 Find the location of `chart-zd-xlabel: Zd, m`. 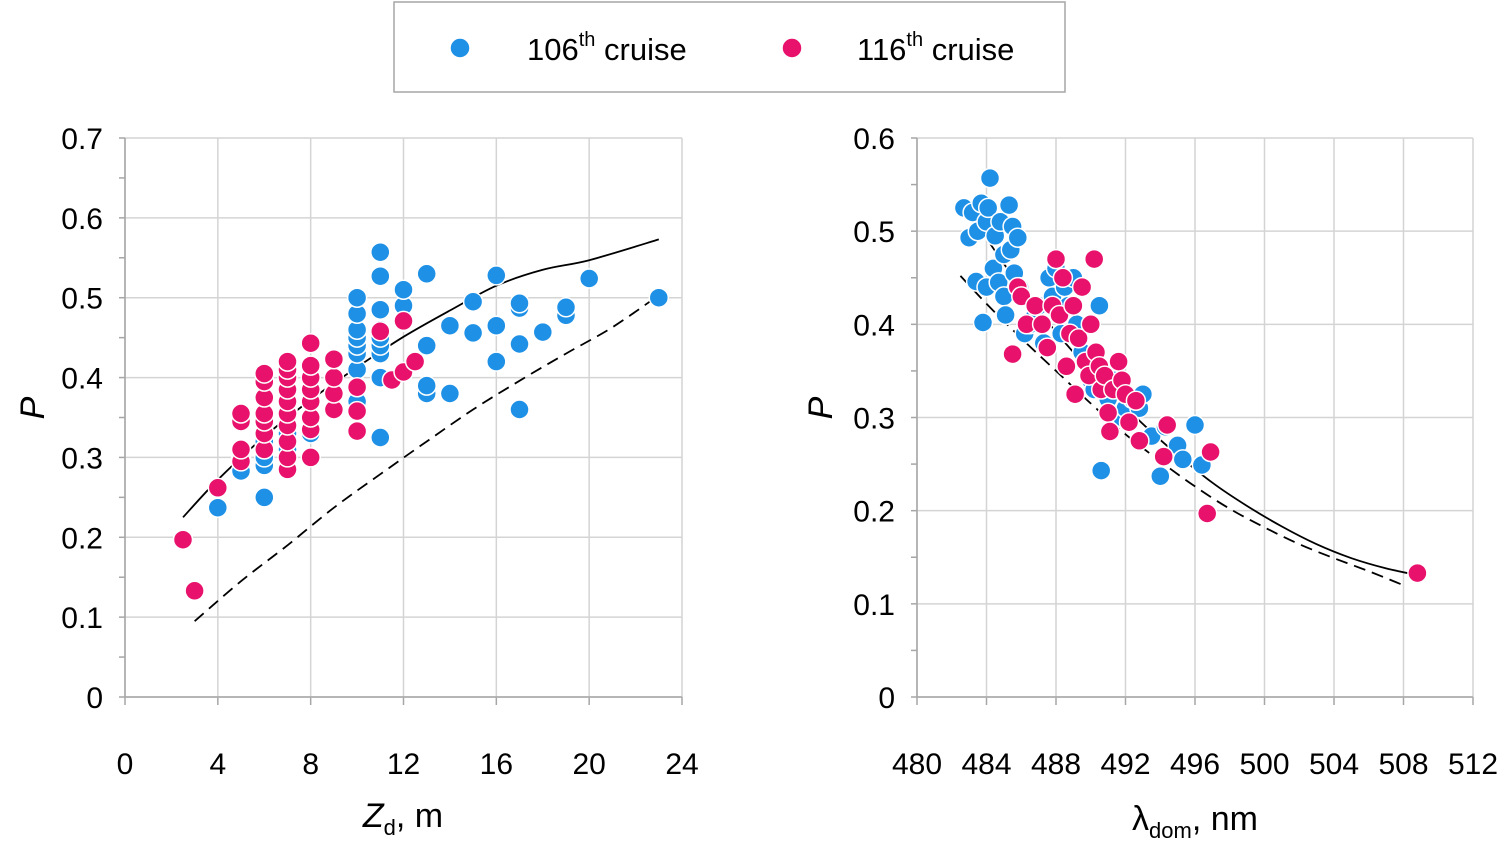

chart-zd-xlabel: Zd, m is located at coordinates (402, 818).